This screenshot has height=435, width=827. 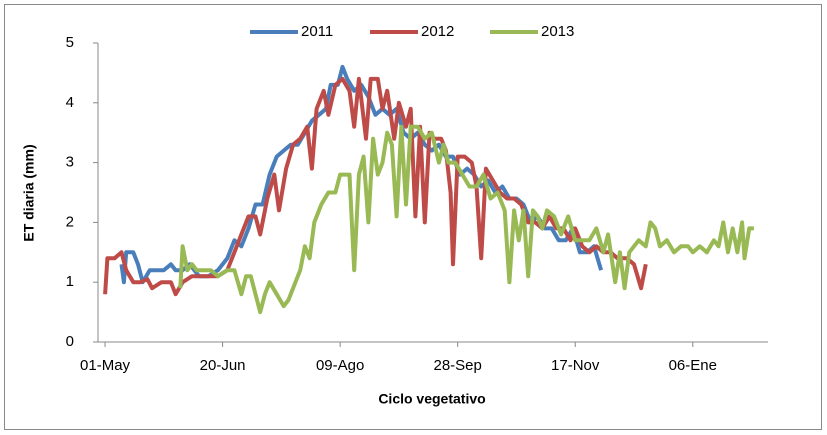 What do you see at coordinates (317, 31) in the screenshot?
I see `legend-label: 2011` at bounding box center [317, 31].